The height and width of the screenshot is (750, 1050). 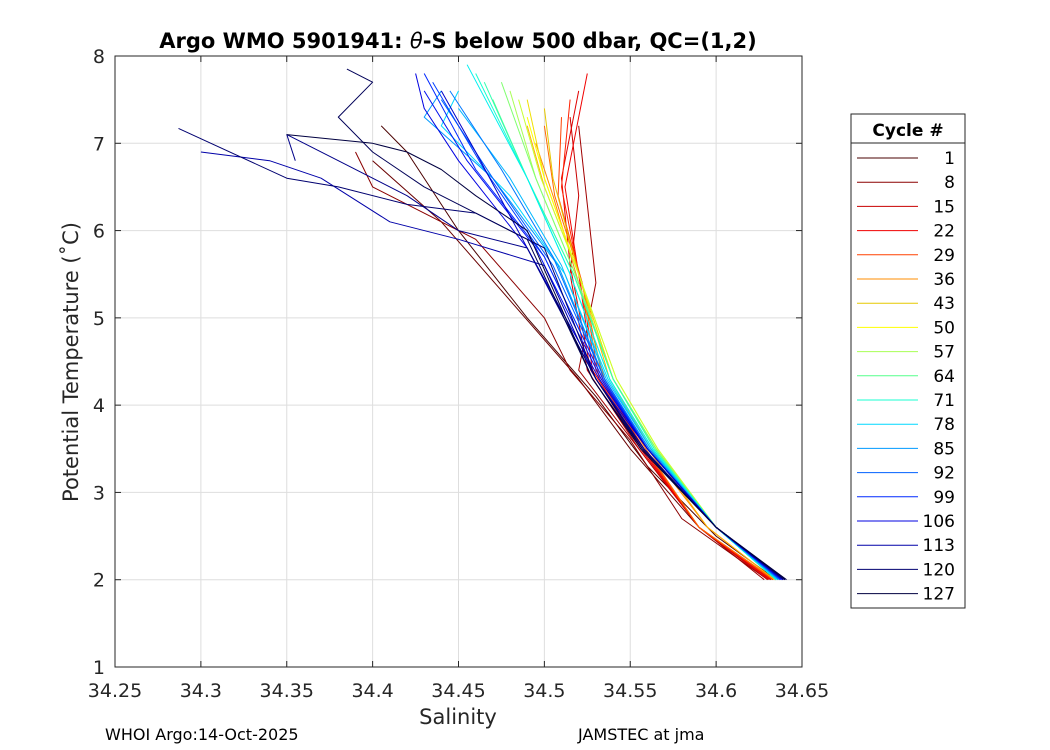 I want to click on legend-label: 8, so click(x=949, y=183).